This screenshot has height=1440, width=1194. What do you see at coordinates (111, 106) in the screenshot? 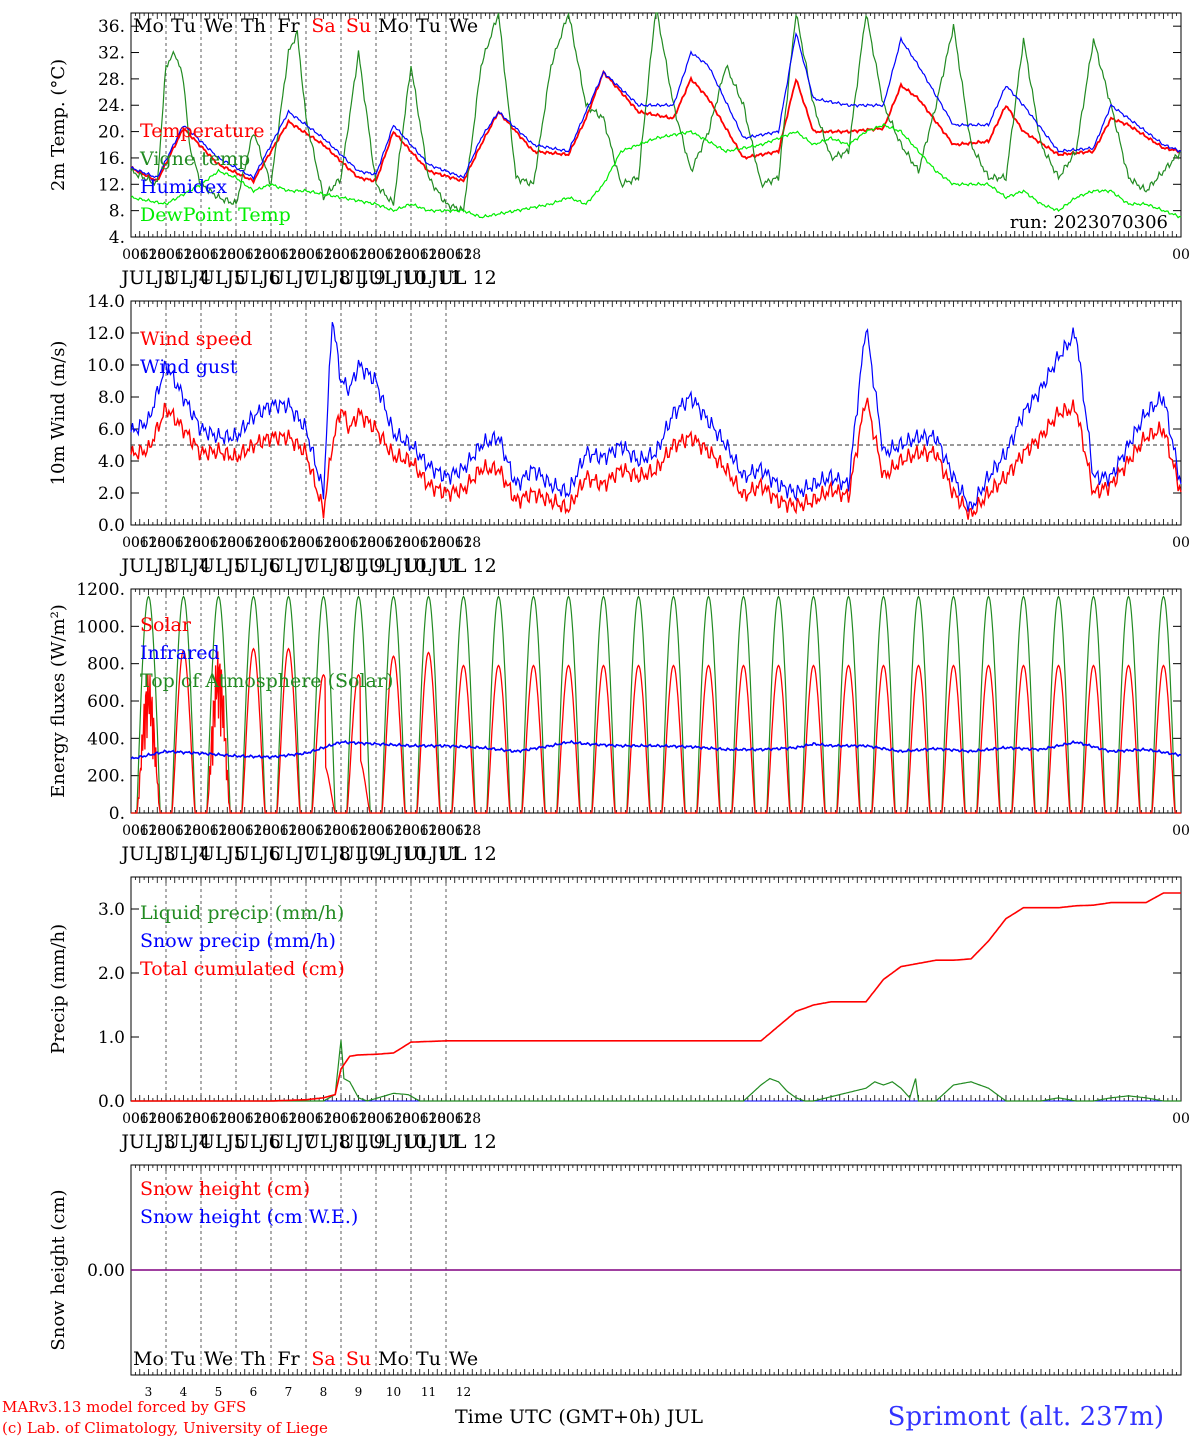
I see `y-tick-label: 24.` at bounding box center [111, 106].